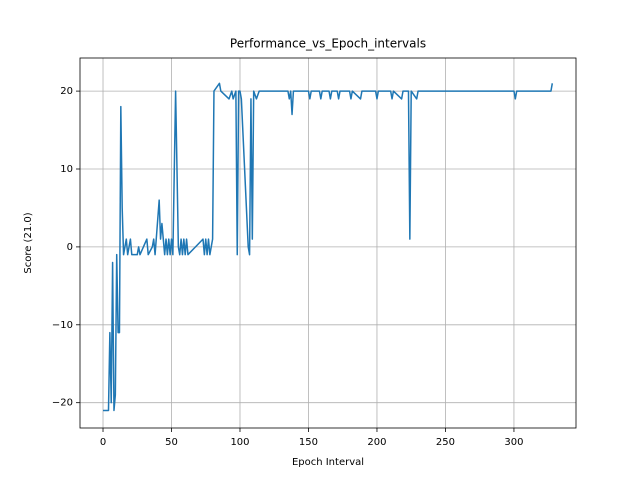 This screenshot has height=484, width=640. Describe the element at coordinates (328, 462) in the screenshot. I see `x-axis-label: Epoch Interval` at that location.